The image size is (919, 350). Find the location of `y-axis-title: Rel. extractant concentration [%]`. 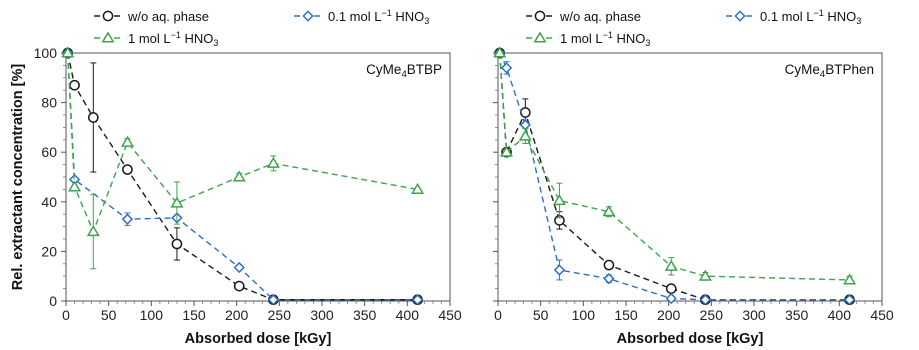

y-axis-title: Rel. extractant concentration [%] is located at coordinates (18, 177).